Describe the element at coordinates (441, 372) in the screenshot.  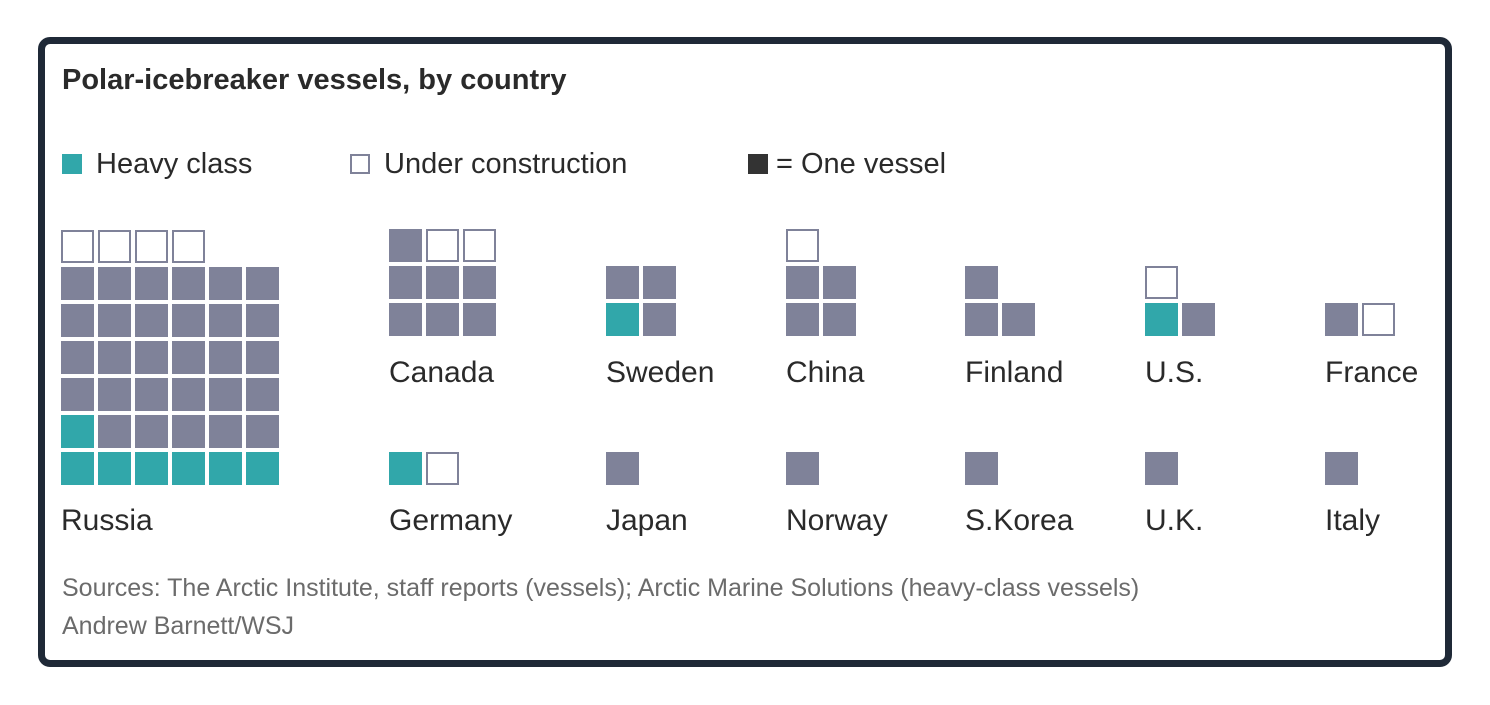
I see `canada-label: Canada` at that location.